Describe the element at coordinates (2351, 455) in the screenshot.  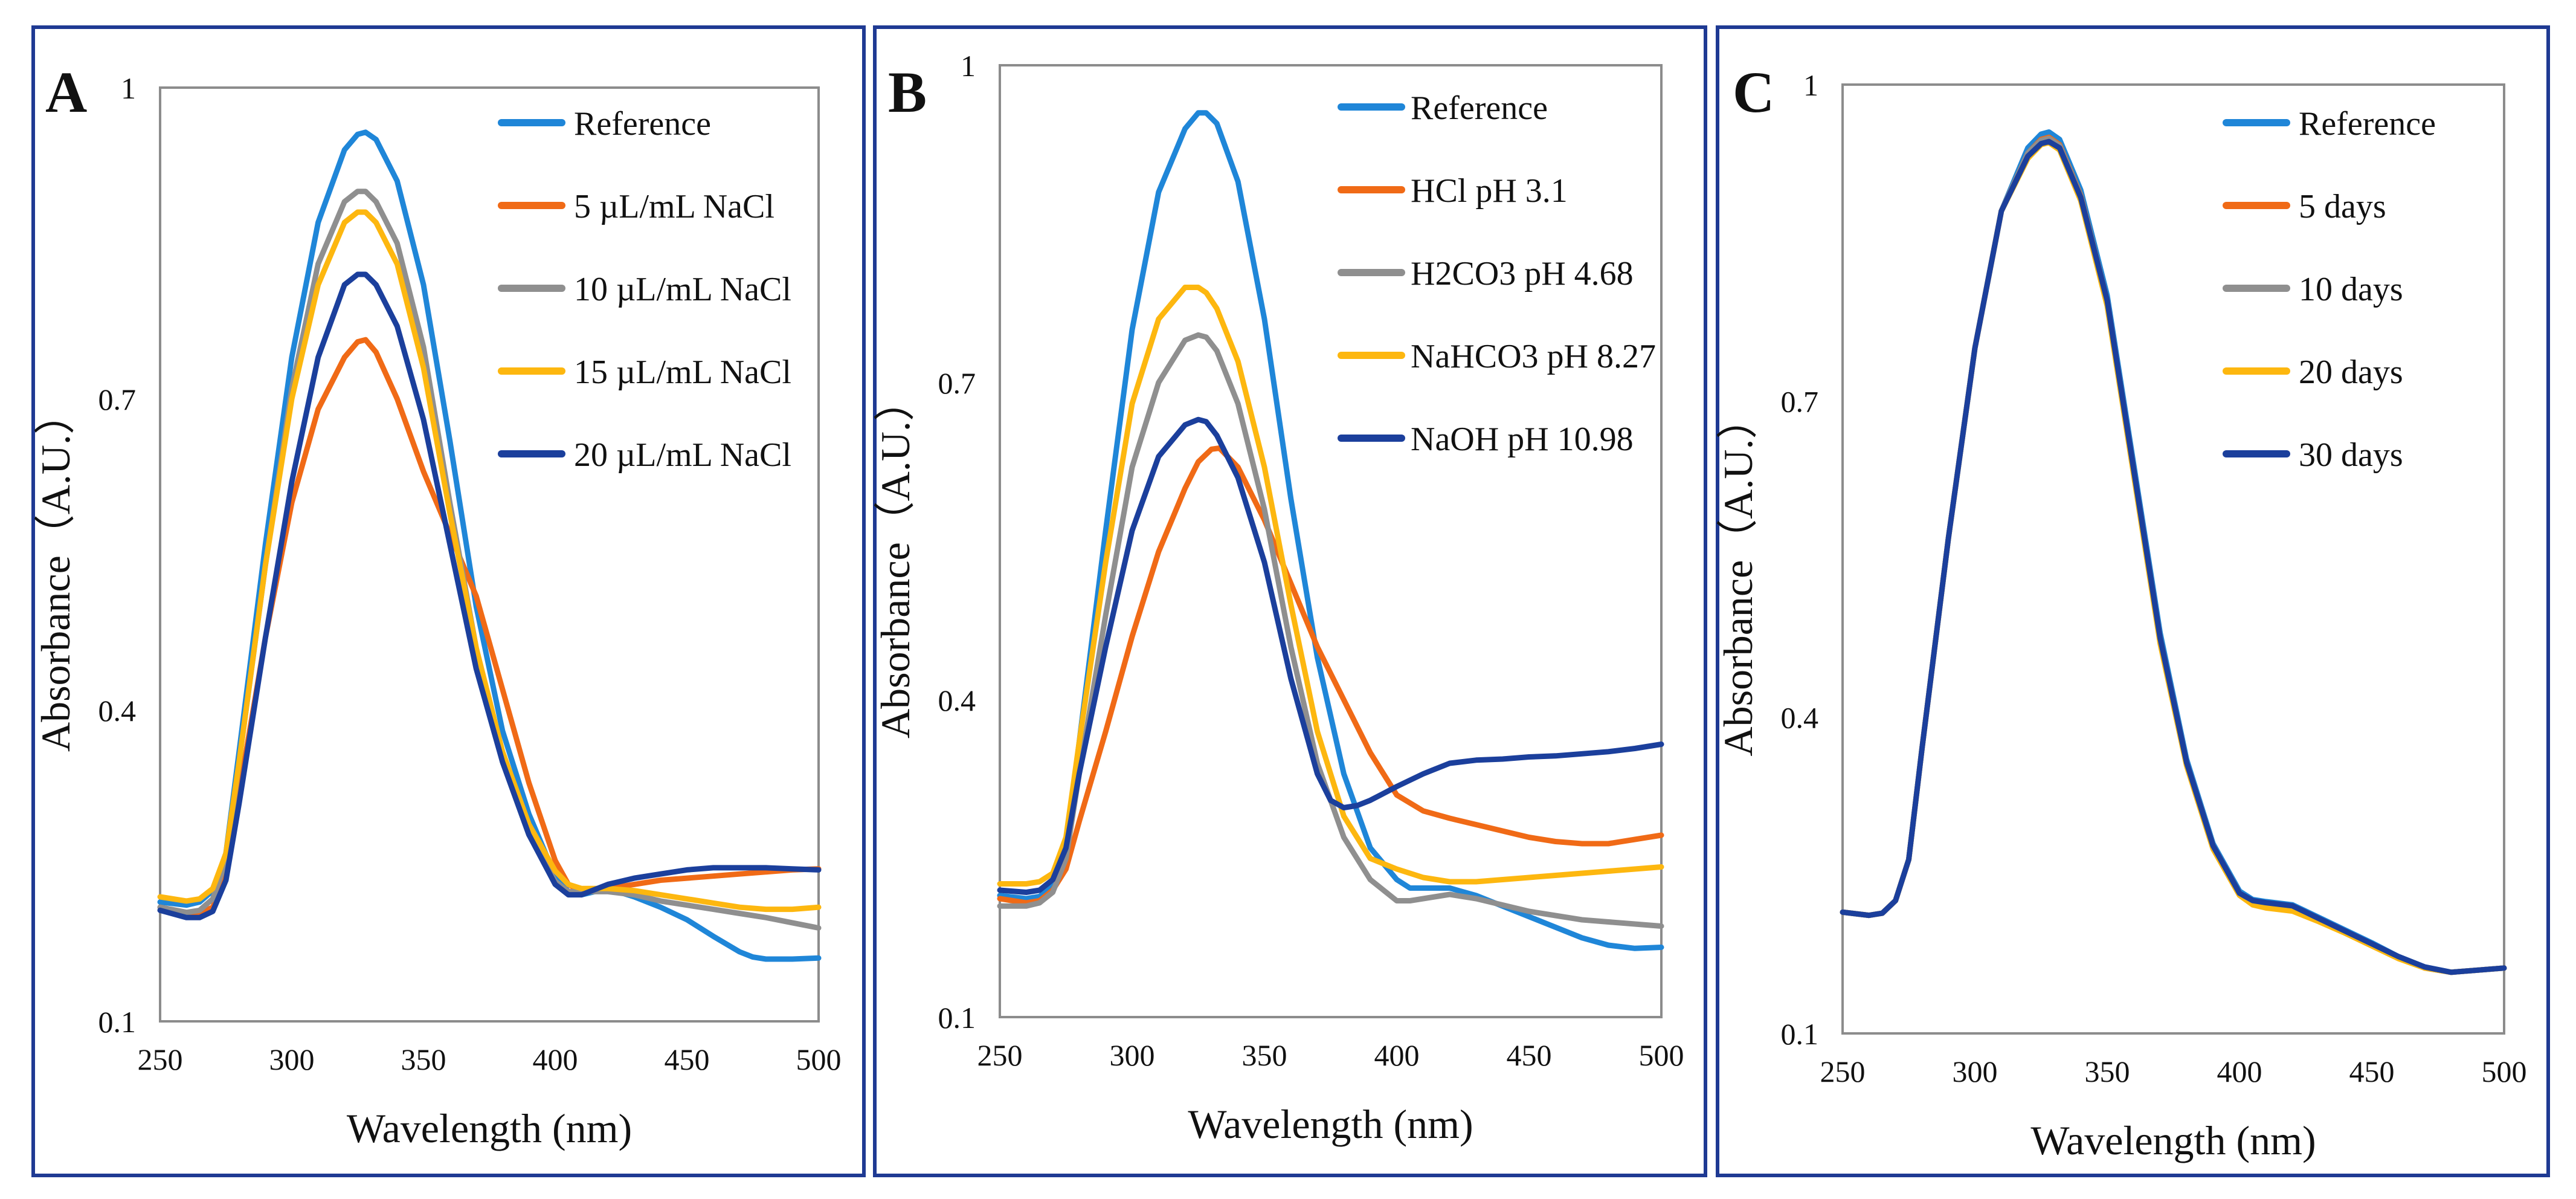
I see `legend-entry: 30 days` at that location.